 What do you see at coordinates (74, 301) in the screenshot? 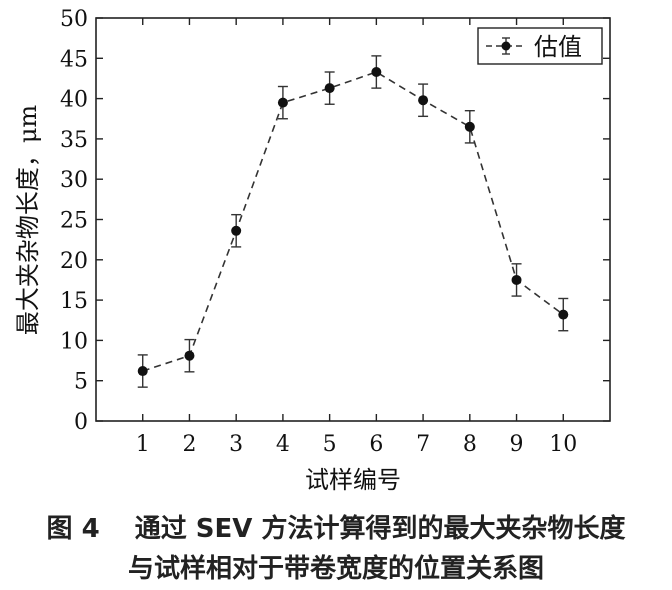
I see `y-tick-label: 15` at bounding box center [74, 301].